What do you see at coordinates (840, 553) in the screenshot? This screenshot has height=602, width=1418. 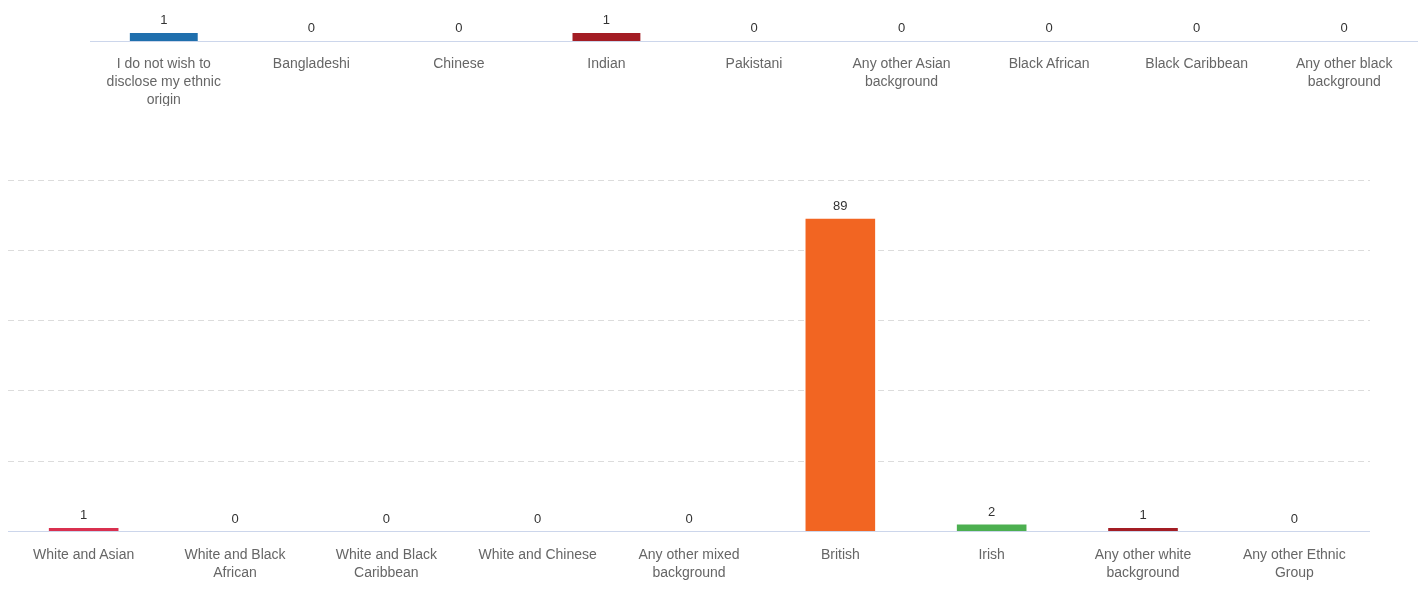 I see `x-tick-label: British` at bounding box center [840, 553].